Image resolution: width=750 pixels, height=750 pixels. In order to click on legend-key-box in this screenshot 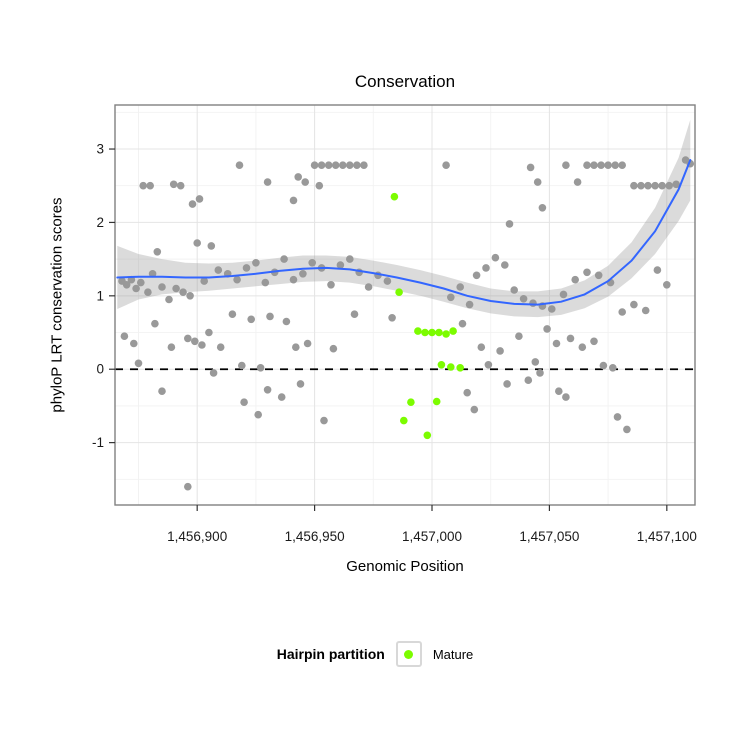, I will do `click(408, 654)`.